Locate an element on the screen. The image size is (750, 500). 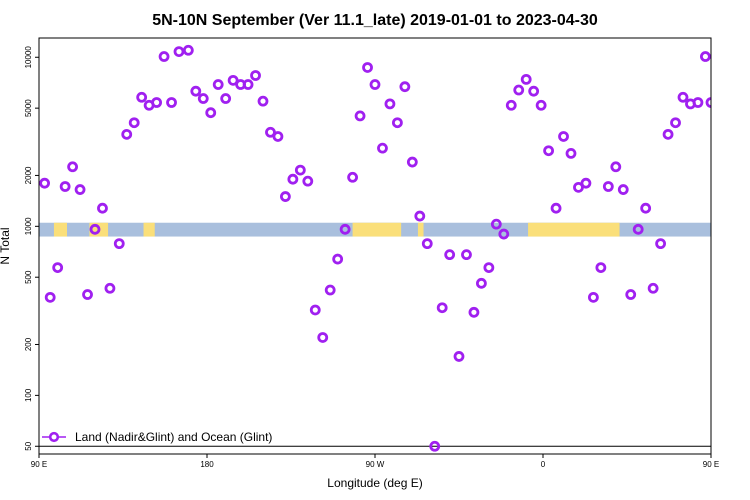
y-tick-label: 2000 is located at coordinates (28, 175).